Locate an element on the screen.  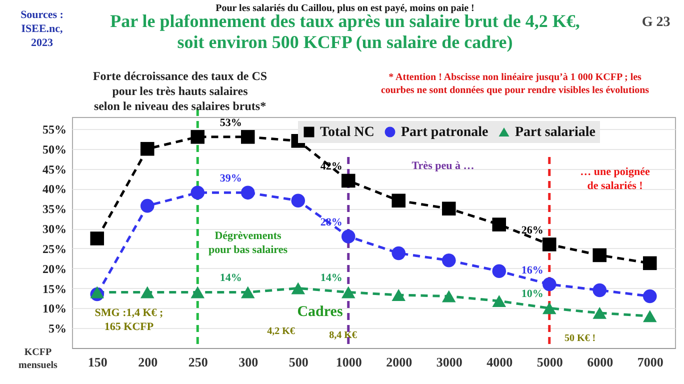
legend-label: Total NC is located at coordinates (347, 132).